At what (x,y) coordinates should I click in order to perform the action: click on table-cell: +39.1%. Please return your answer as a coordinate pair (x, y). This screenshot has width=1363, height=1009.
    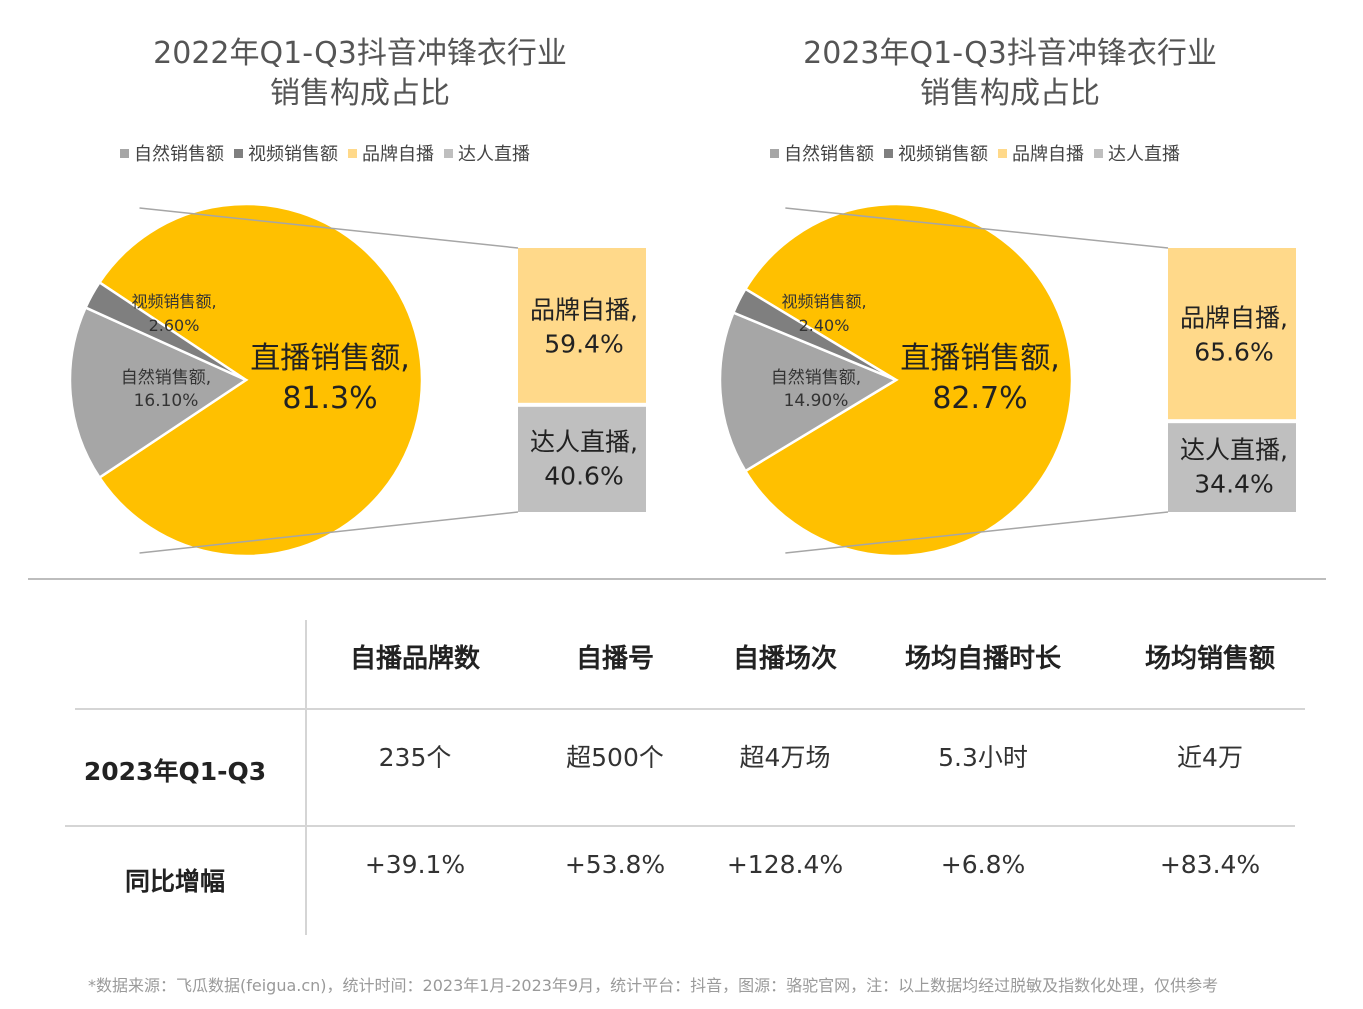
    Looking at the image, I should click on (415, 864).